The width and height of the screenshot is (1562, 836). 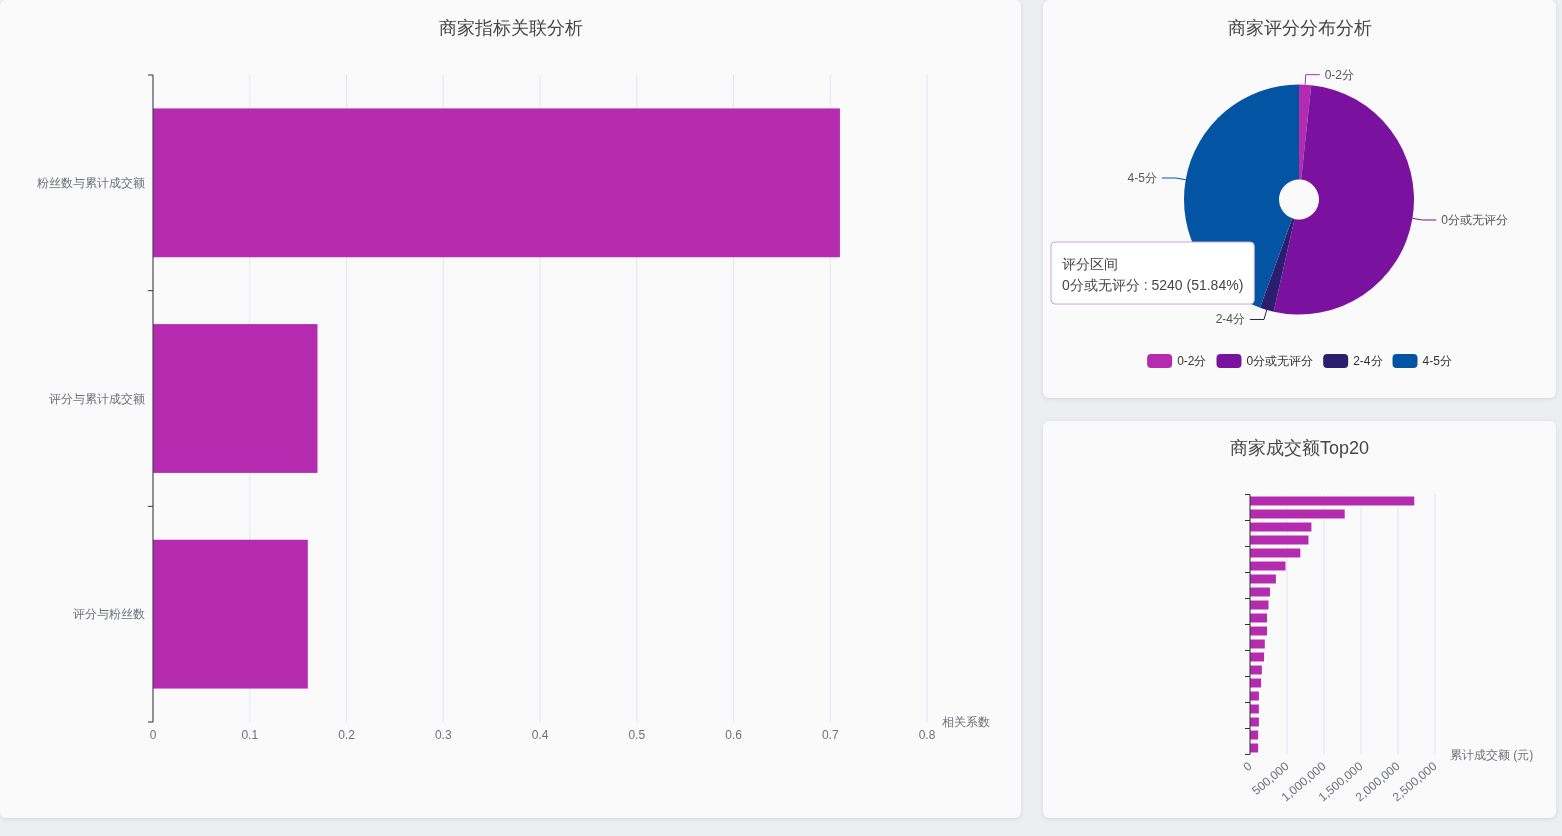 I want to click on y-tick-label: 粉丝数与累计成交额, so click(x=91, y=182).